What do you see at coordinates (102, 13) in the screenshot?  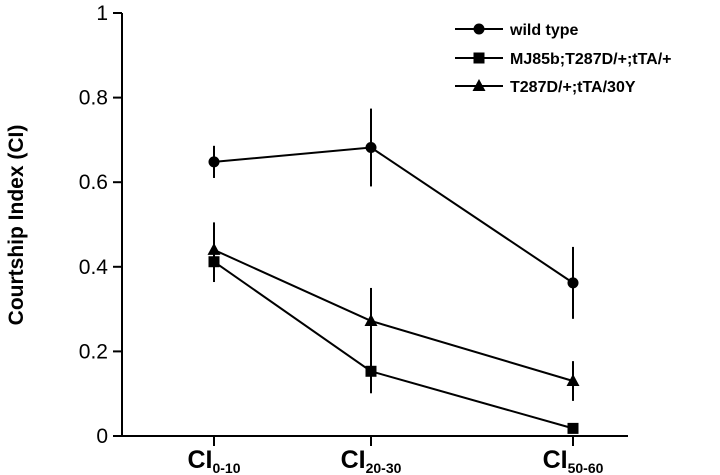 I see `y-tick-label-5: 1` at bounding box center [102, 13].